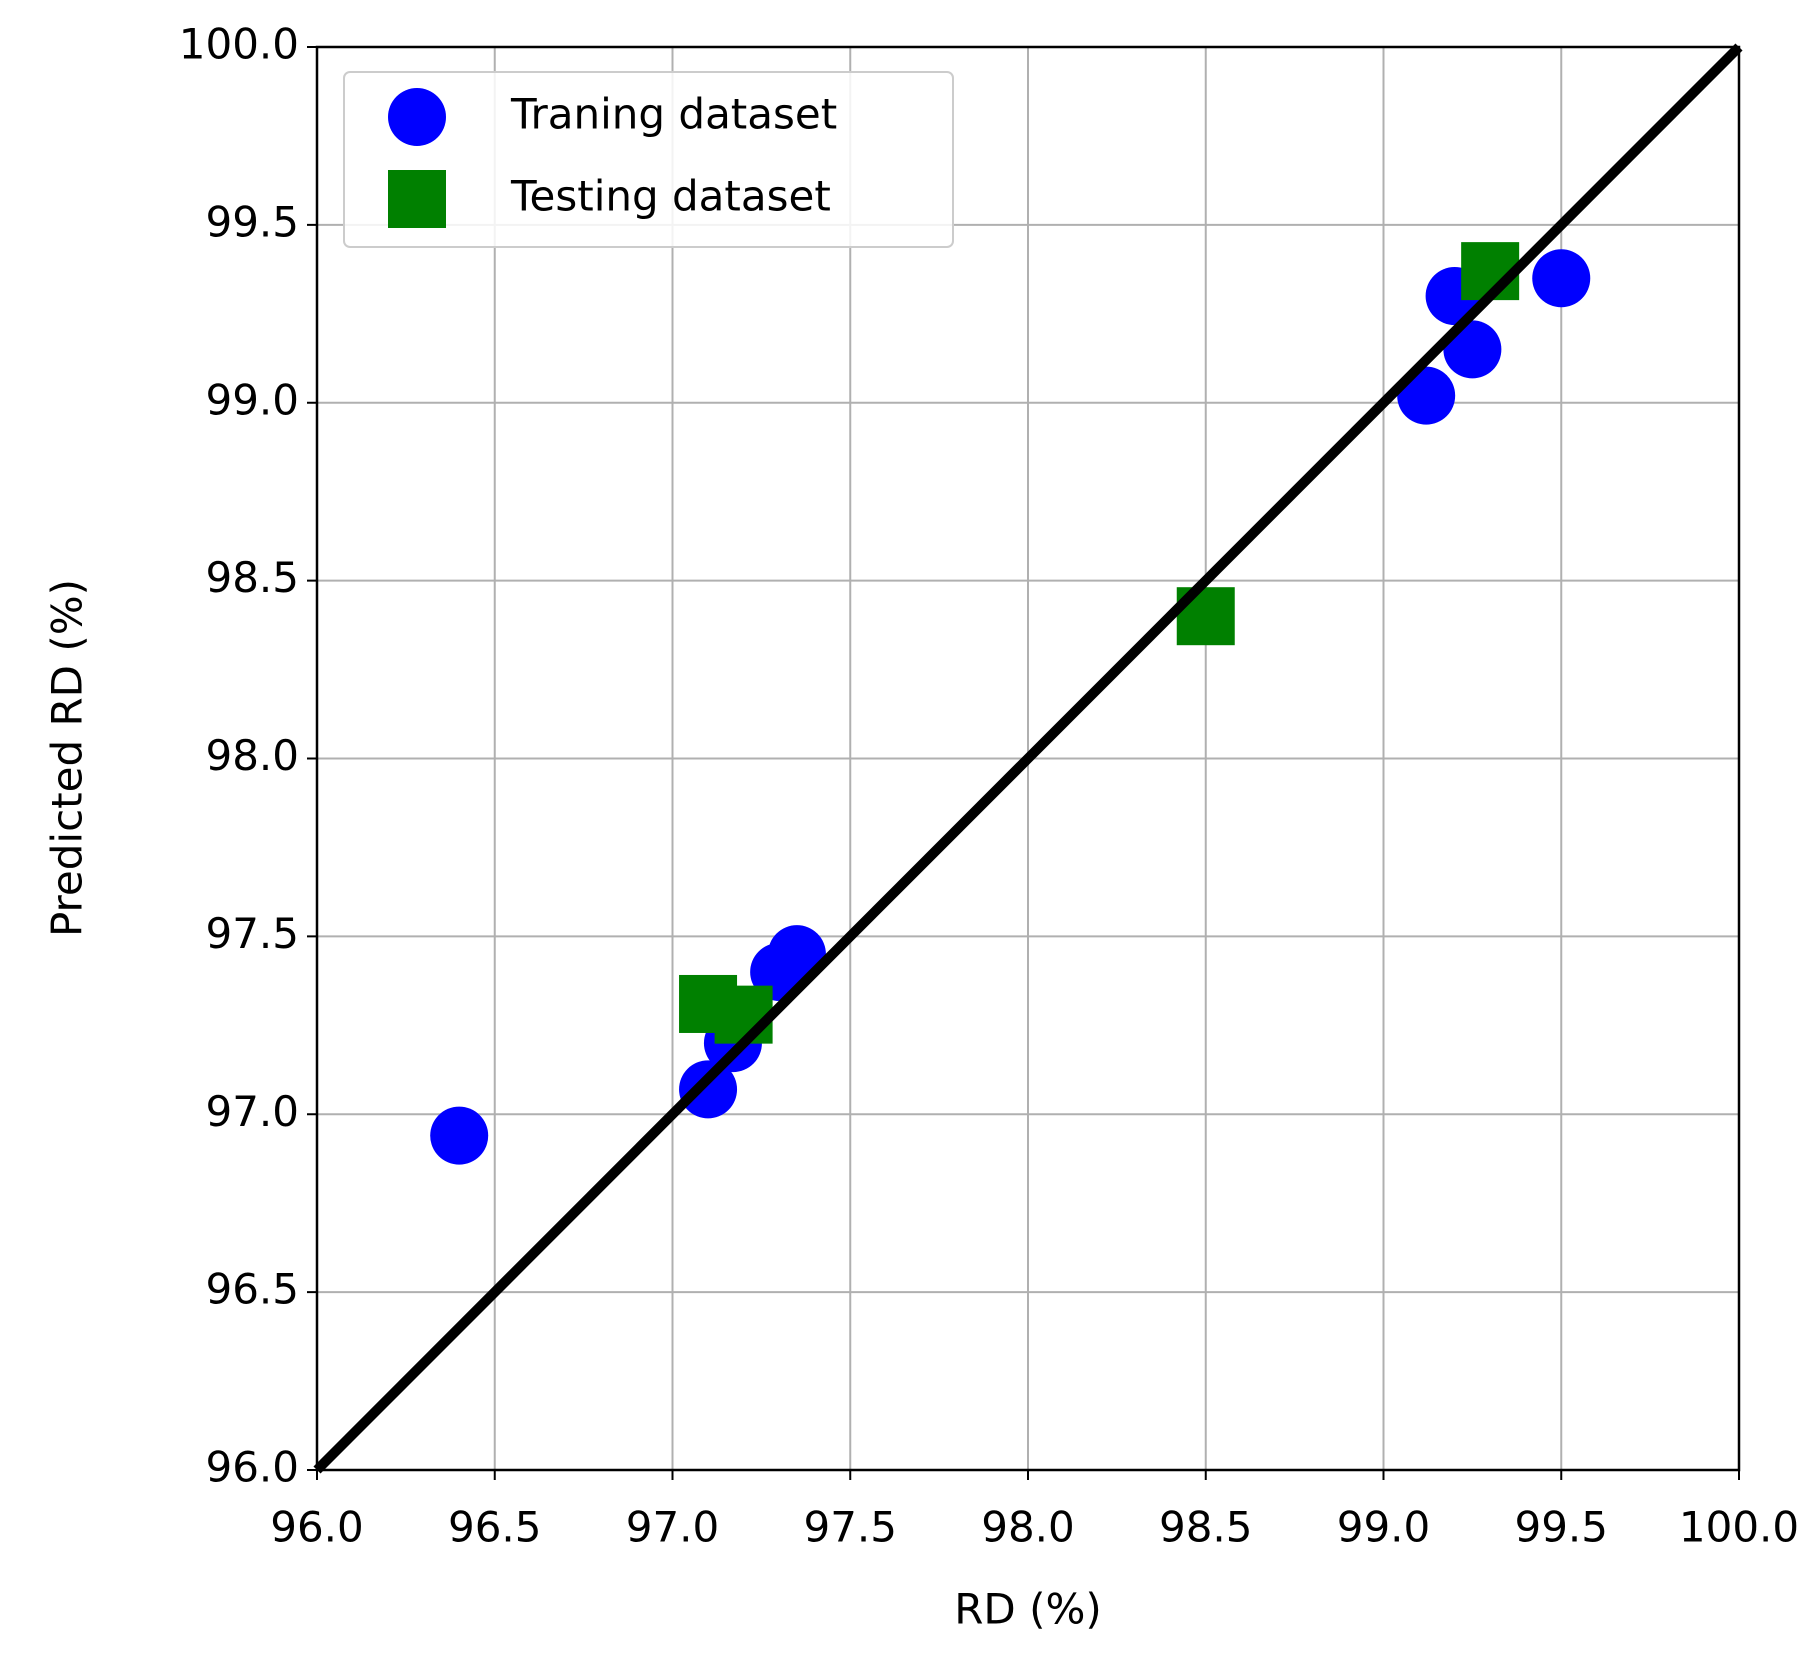 This screenshot has height=1671, width=1820. What do you see at coordinates (67, 758) in the screenshot?
I see `y-axis-label: Predicted RD (%)` at bounding box center [67, 758].